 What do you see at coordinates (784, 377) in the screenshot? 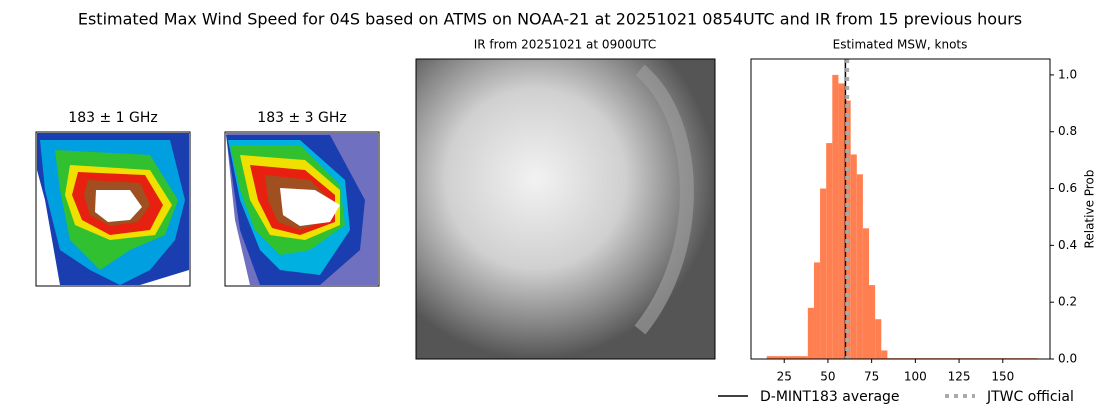
I see `x-tick-label: 25` at bounding box center [784, 377].